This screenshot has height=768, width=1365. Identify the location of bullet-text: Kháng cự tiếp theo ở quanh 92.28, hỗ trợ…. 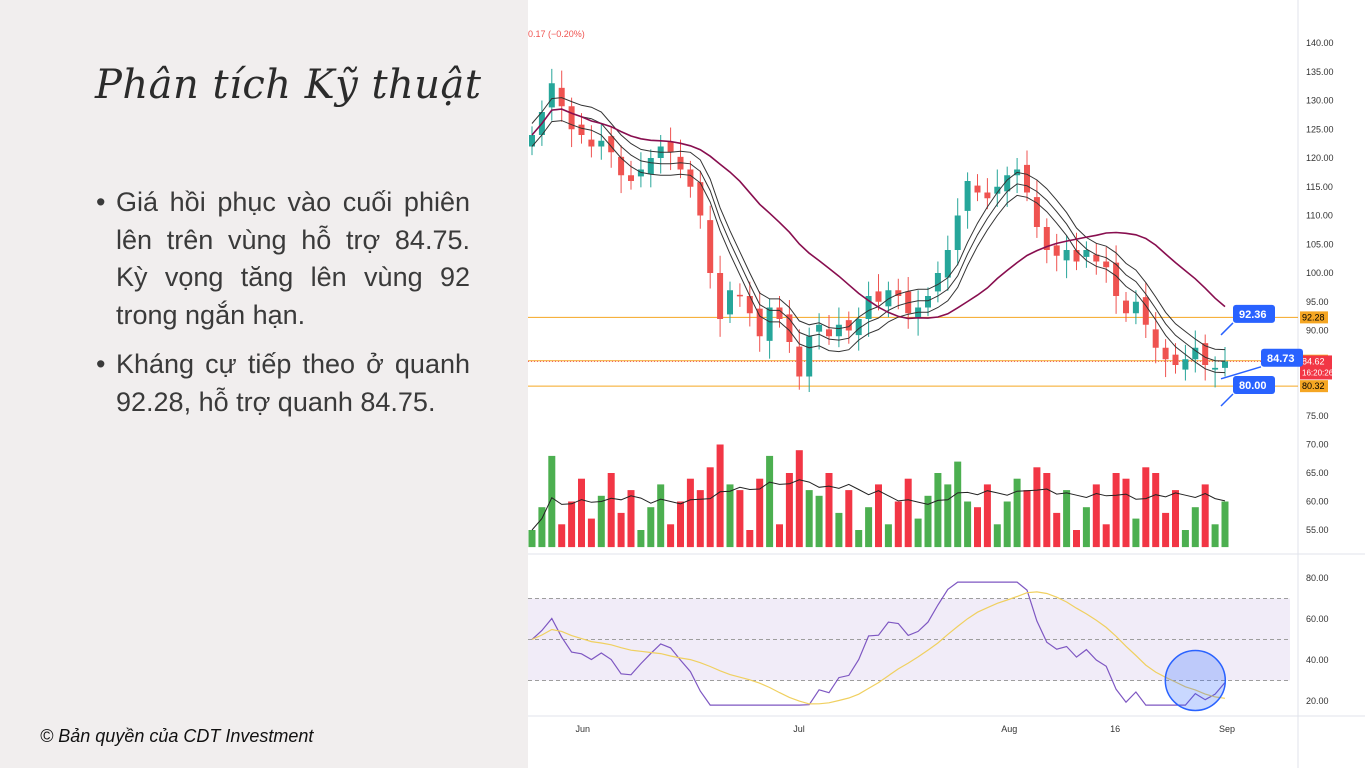
(293, 383).